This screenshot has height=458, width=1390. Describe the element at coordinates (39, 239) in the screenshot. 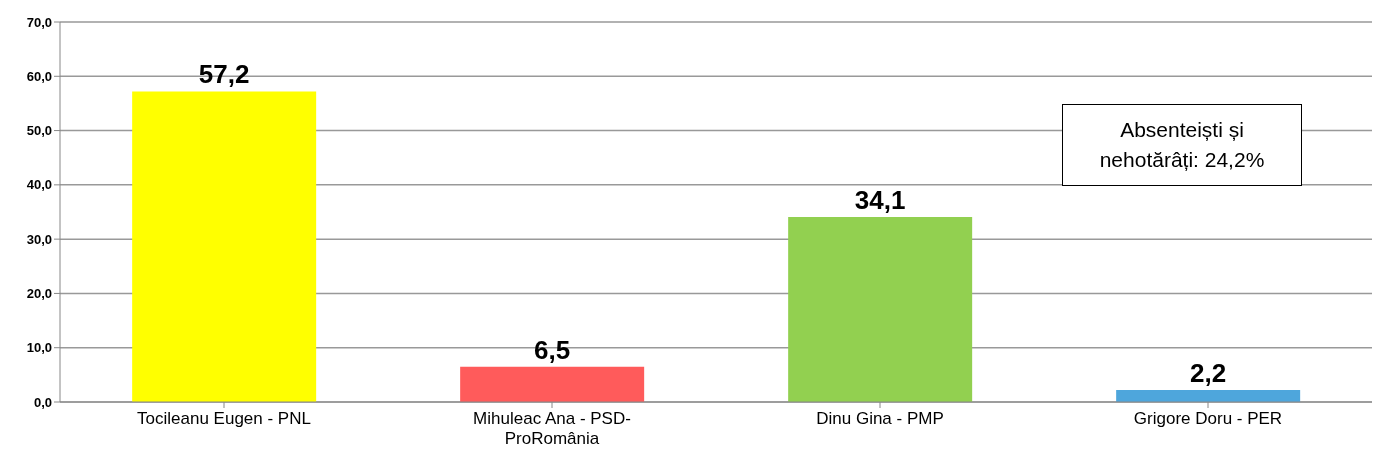

I see `y-tick-label: 30,0` at that location.